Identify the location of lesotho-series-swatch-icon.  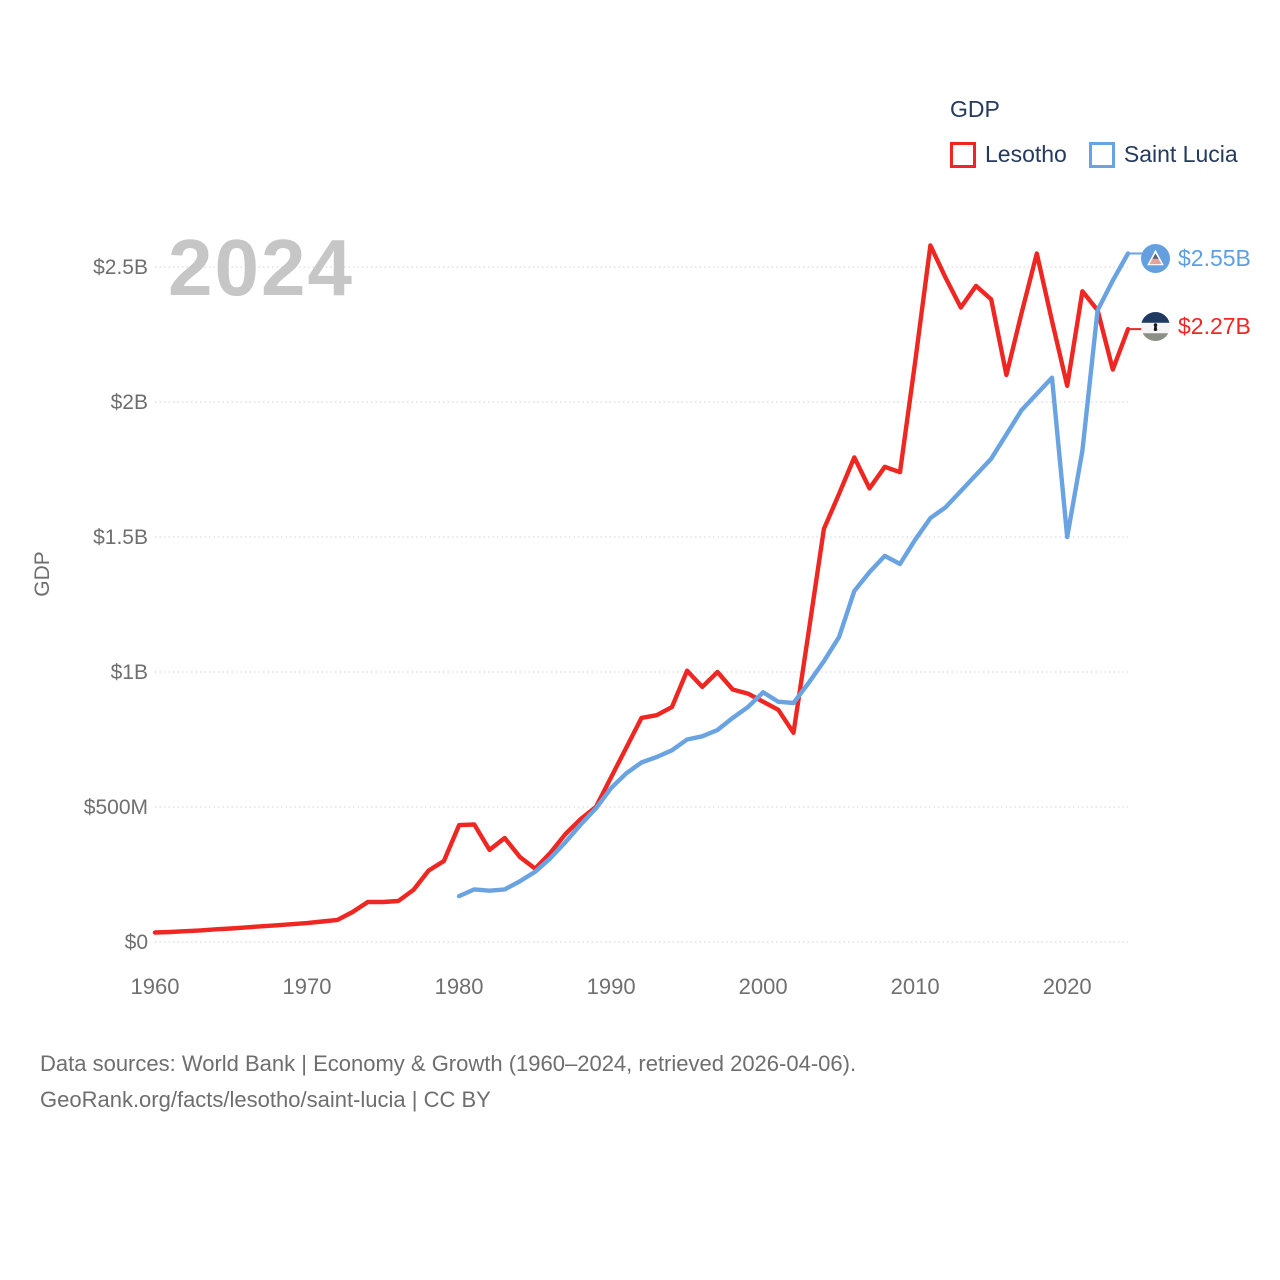
(963, 154).